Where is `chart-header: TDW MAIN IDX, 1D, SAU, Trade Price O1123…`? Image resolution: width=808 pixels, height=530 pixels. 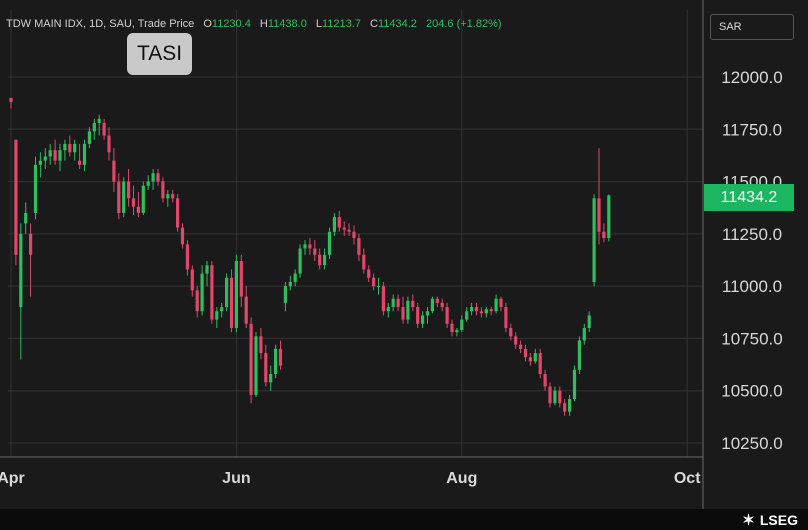 chart-header: TDW MAIN IDX, 1D, SAU, Trade Price O1123… is located at coordinates (254, 24).